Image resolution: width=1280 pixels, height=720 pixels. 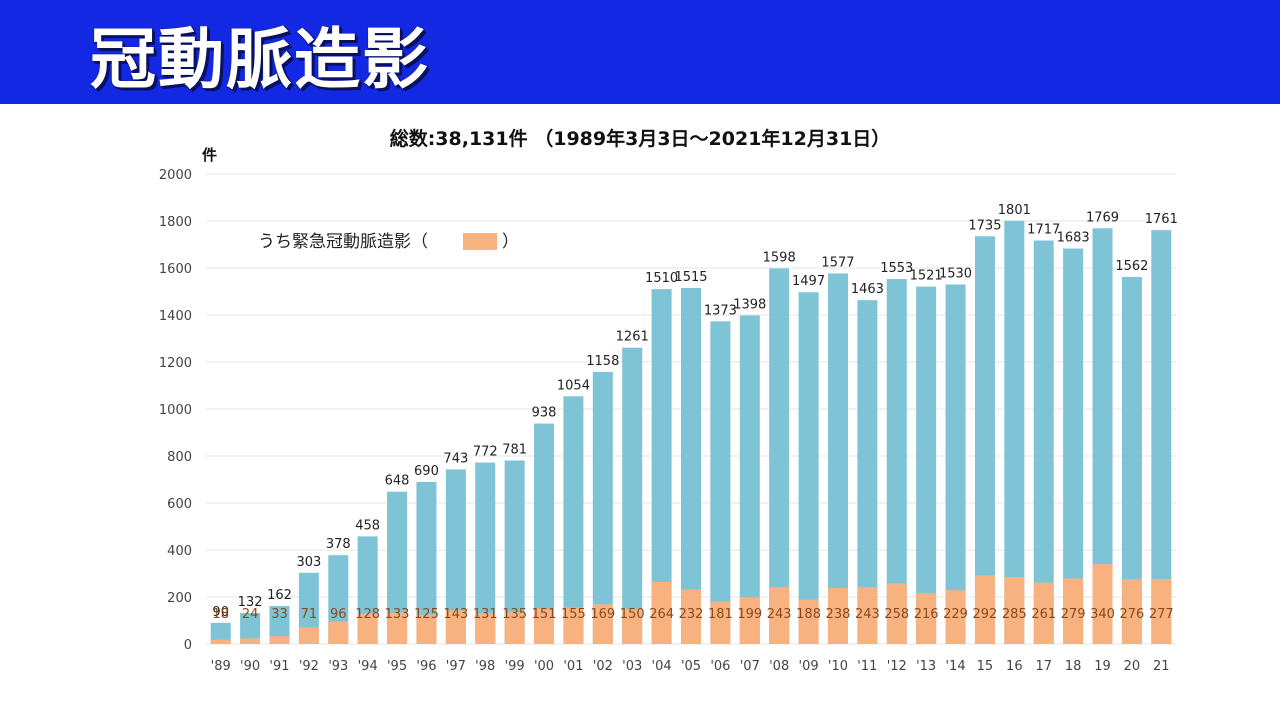 What do you see at coordinates (397, 481) in the screenshot?
I see `data-label-total: 648` at bounding box center [397, 481].